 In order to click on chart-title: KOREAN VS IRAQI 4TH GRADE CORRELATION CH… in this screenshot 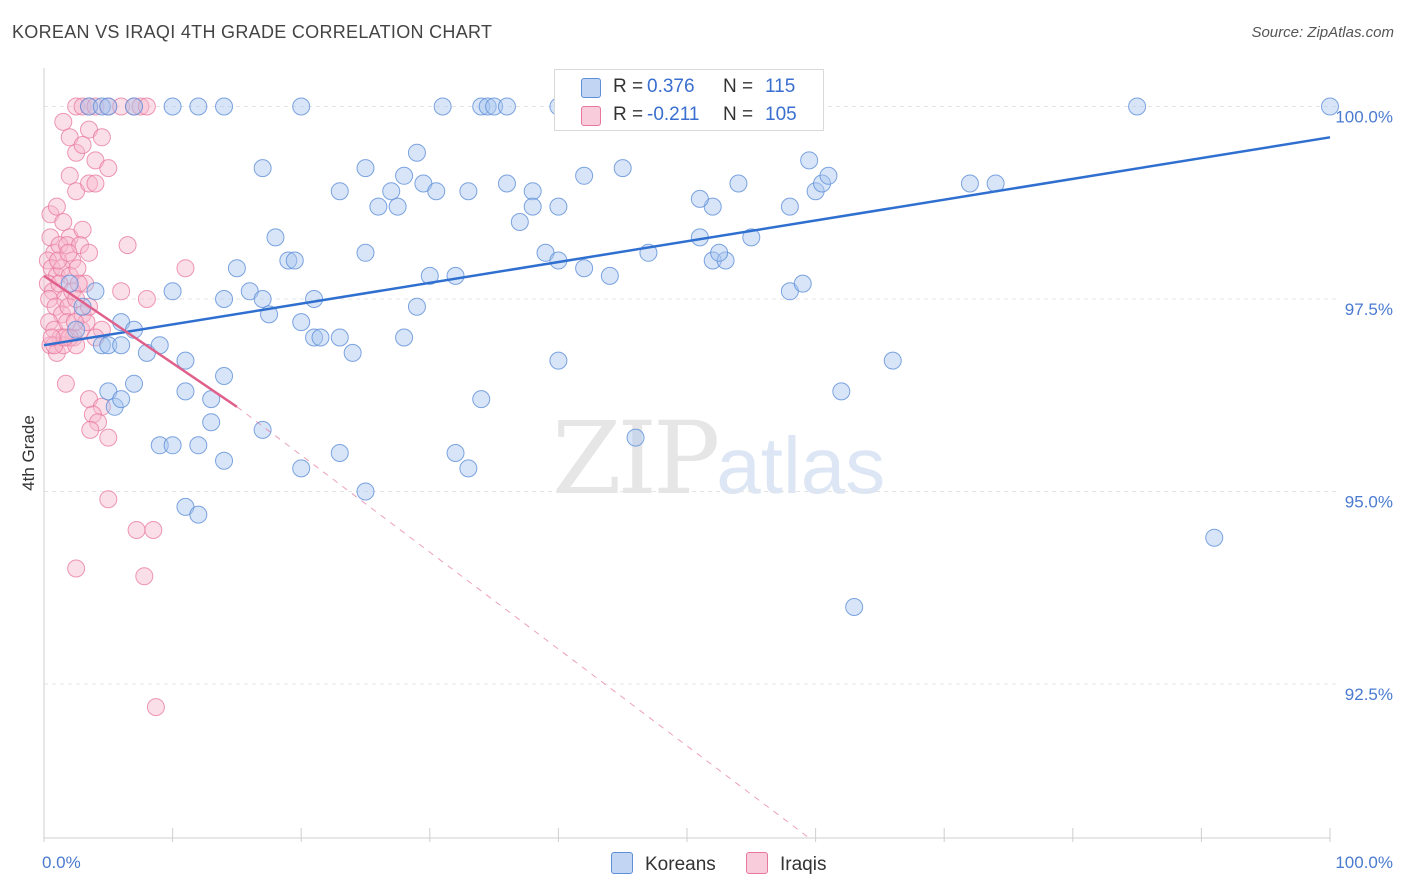, I will do `click(252, 32)`.